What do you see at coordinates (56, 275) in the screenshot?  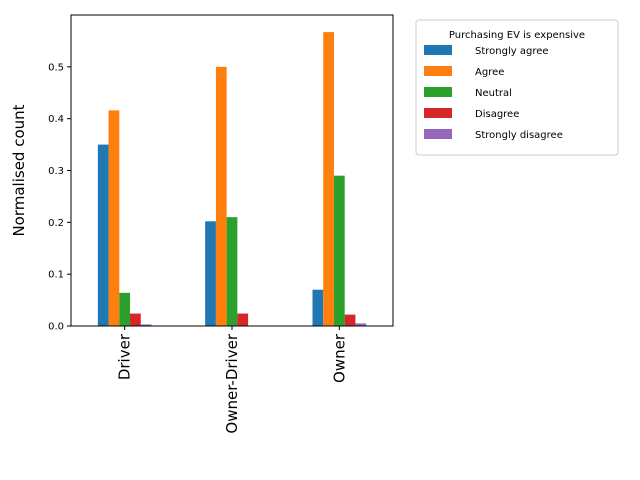 I see `y-tick-label: 0.1` at bounding box center [56, 275].